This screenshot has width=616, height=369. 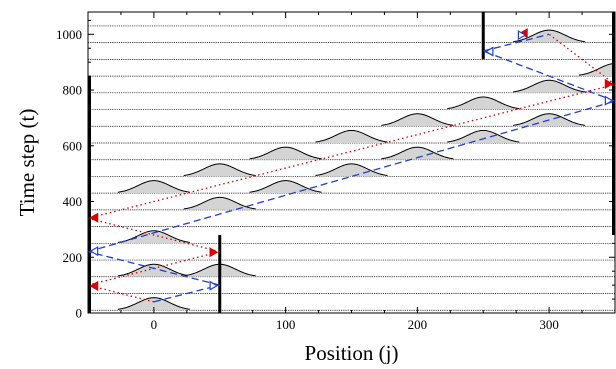 What do you see at coordinates (286, 324) in the screenshot?
I see `x-tick-label: 100` at bounding box center [286, 324].